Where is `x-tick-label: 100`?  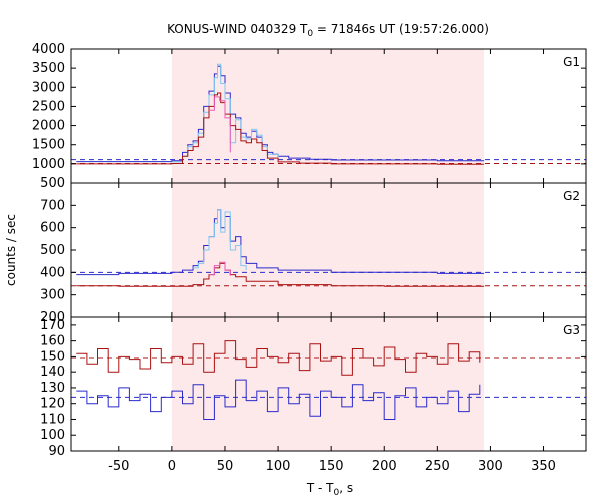
x-tick-label: 100 is located at coordinates (278, 466).